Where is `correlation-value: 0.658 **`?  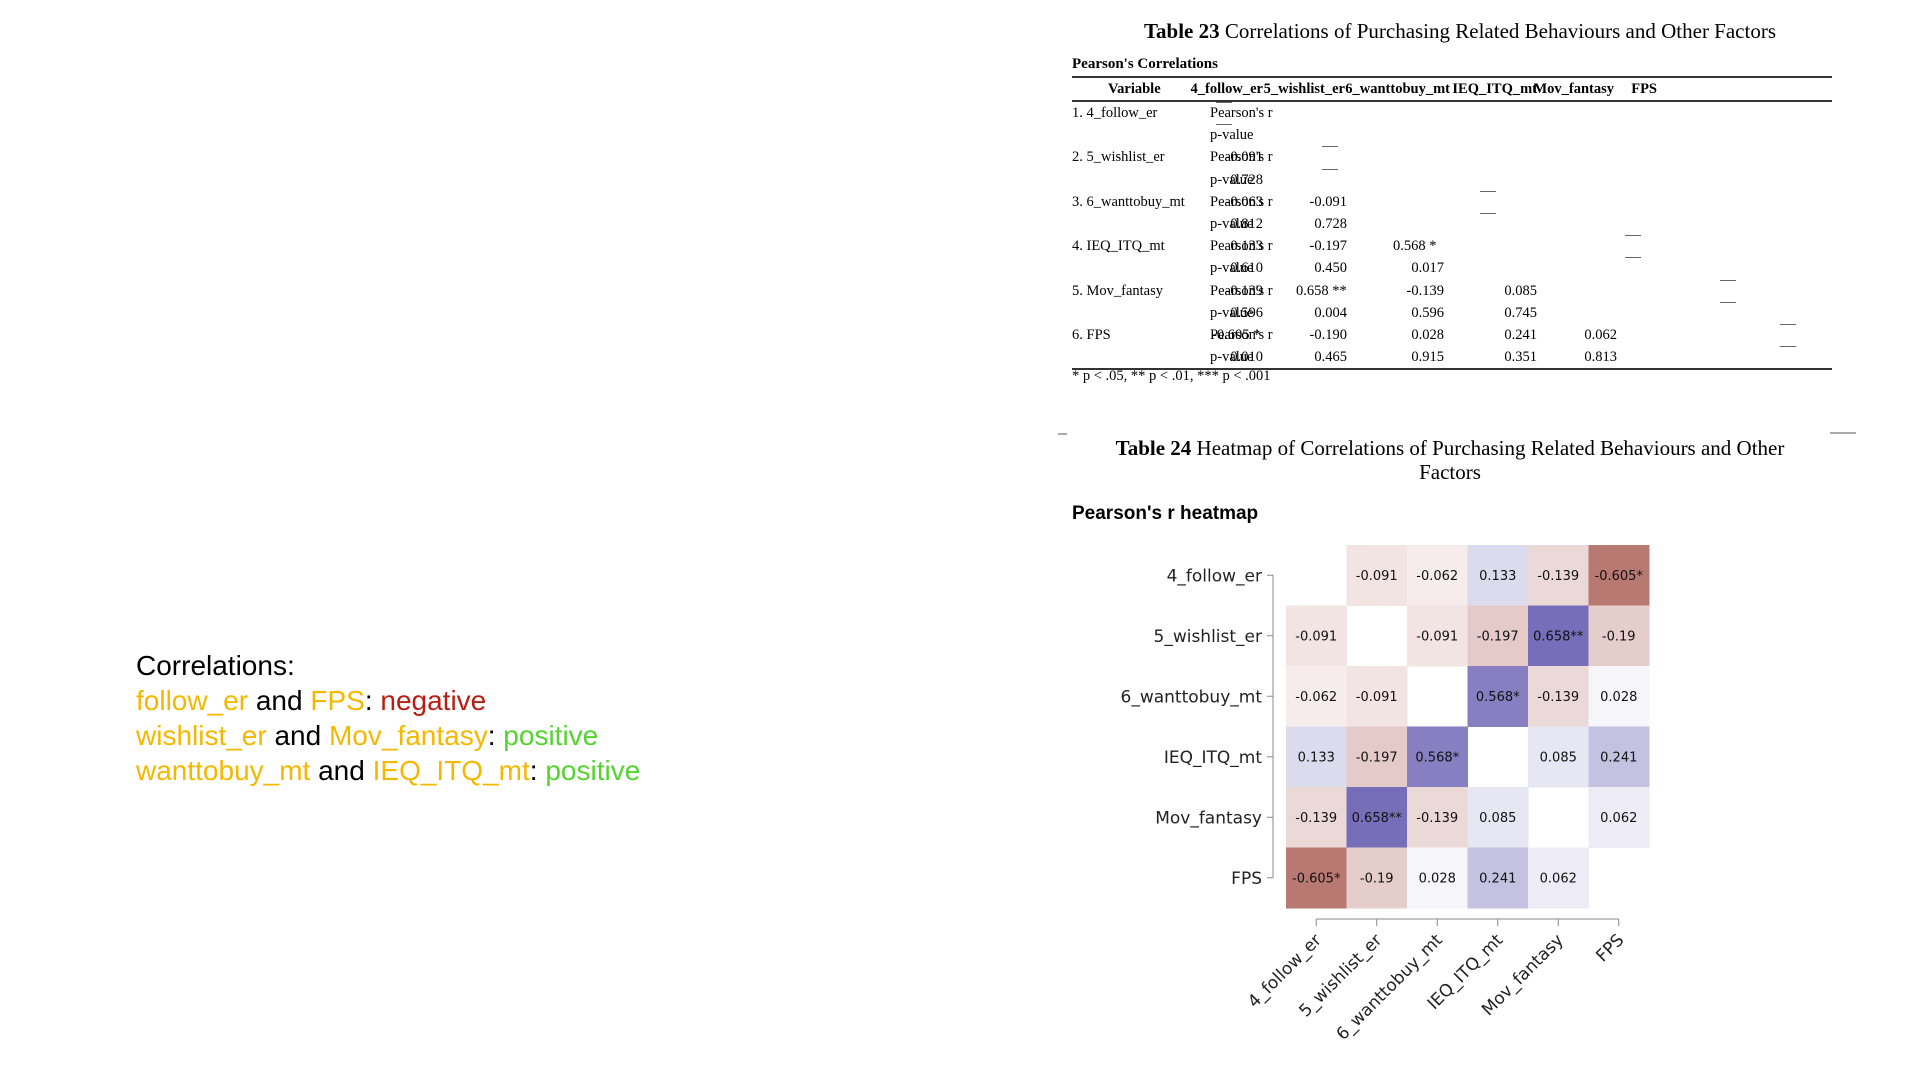 correlation-value: 0.658 ** is located at coordinates (1321, 290).